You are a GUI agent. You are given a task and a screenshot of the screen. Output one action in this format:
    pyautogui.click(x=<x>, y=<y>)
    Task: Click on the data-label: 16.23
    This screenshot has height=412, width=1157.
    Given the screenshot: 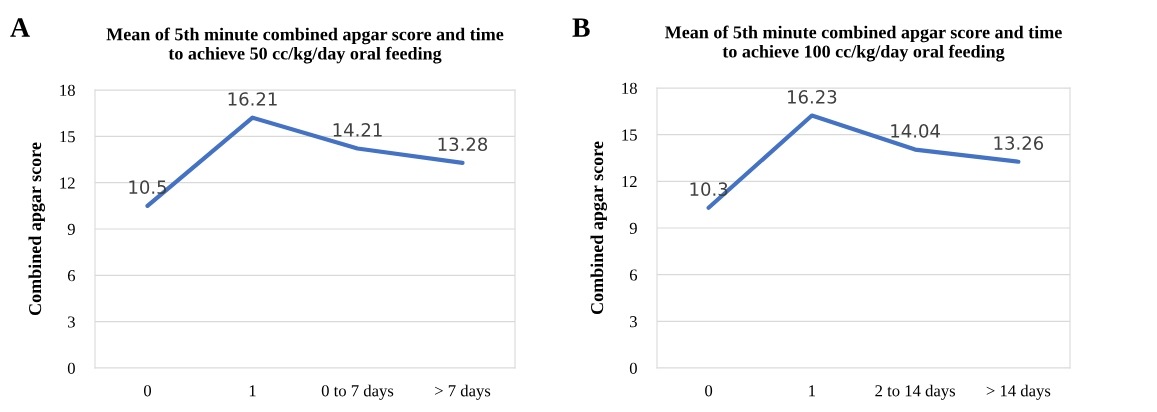 What is the action you would take?
    pyautogui.click(x=812, y=97)
    